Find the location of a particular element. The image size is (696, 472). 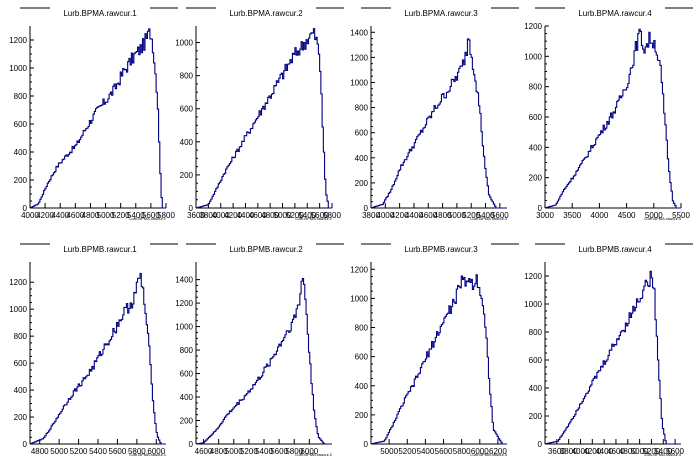

panel-title: Lurb.BPMB.rawcur.3 is located at coordinates (441, 249).